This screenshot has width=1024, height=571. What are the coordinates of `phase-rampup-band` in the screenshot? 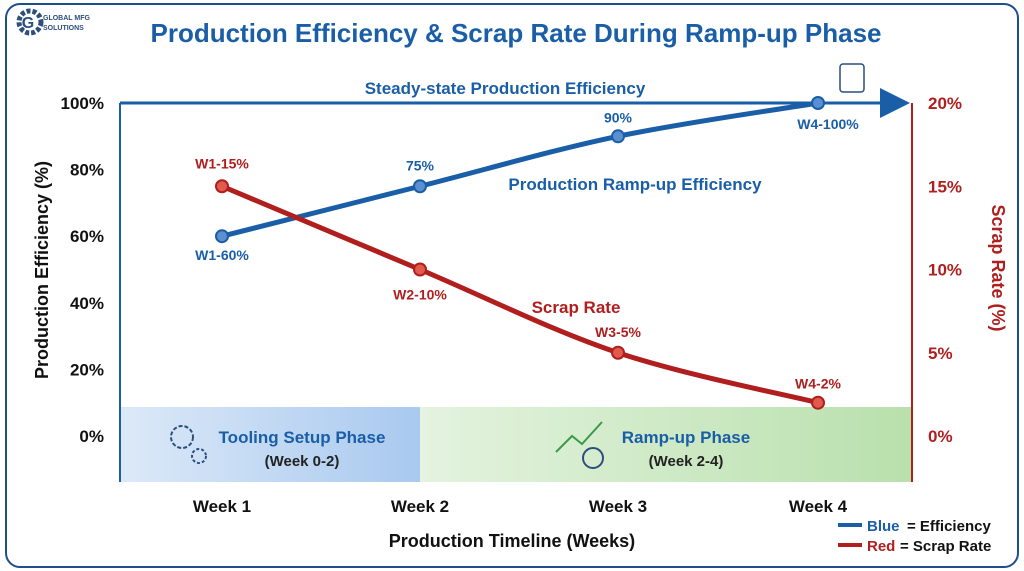 It's located at (666, 444).